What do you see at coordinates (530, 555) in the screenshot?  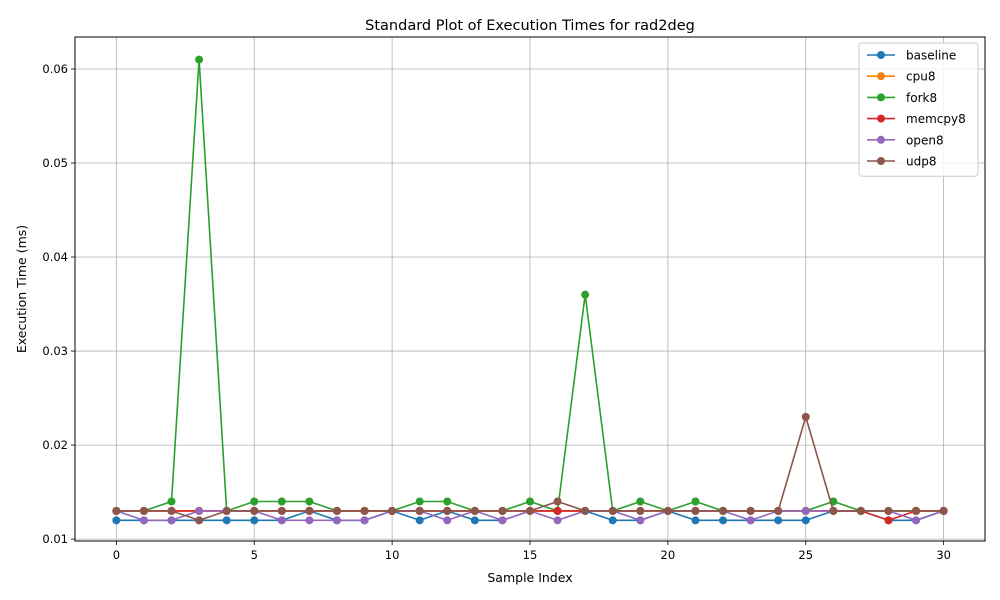 I see `x-tick-label: 15` at bounding box center [530, 555].